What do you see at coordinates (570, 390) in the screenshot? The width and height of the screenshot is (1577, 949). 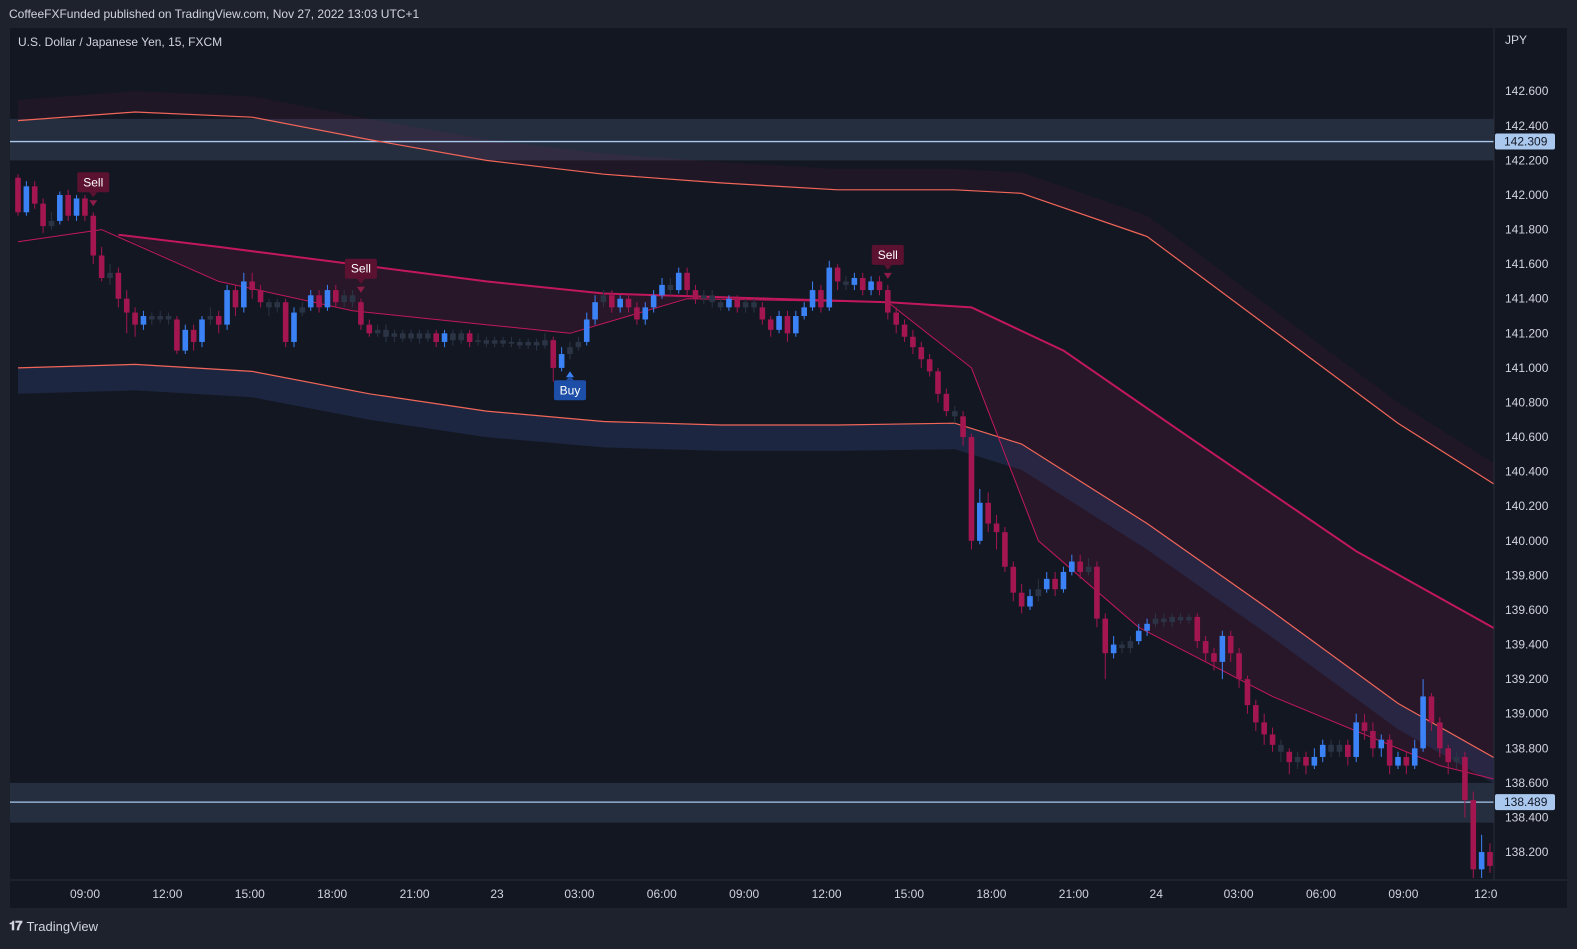 I see `buy-signal-label: Buy` at bounding box center [570, 390].